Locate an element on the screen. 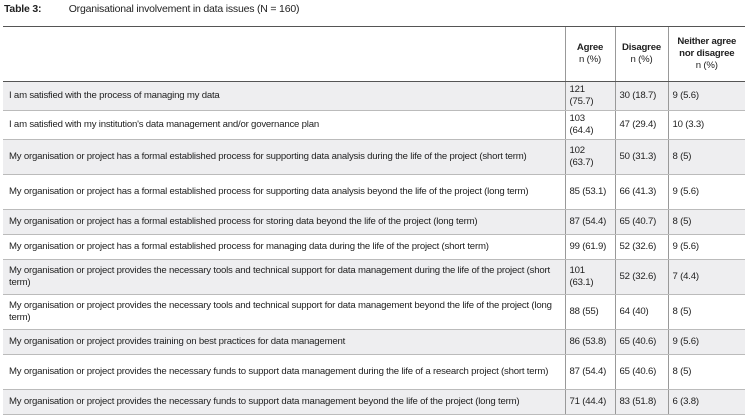 The height and width of the screenshot is (415, 751). caption-label: Table 3: is located at coordinates (23, 9).